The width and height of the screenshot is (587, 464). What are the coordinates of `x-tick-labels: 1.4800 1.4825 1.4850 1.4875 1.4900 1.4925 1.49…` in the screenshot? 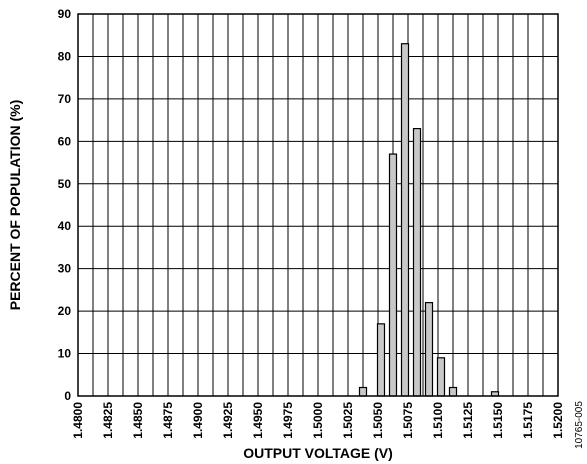 It's located at (318, 420).